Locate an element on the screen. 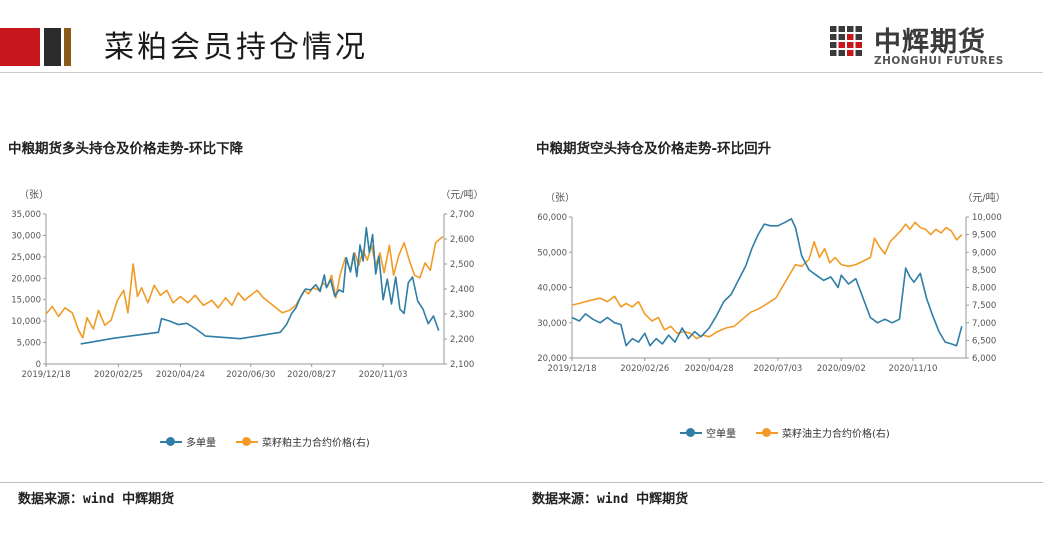 This screenshot has height=543, width=1043. x-tick-label: 2020/06/30 is located at coordinates (250, 375).